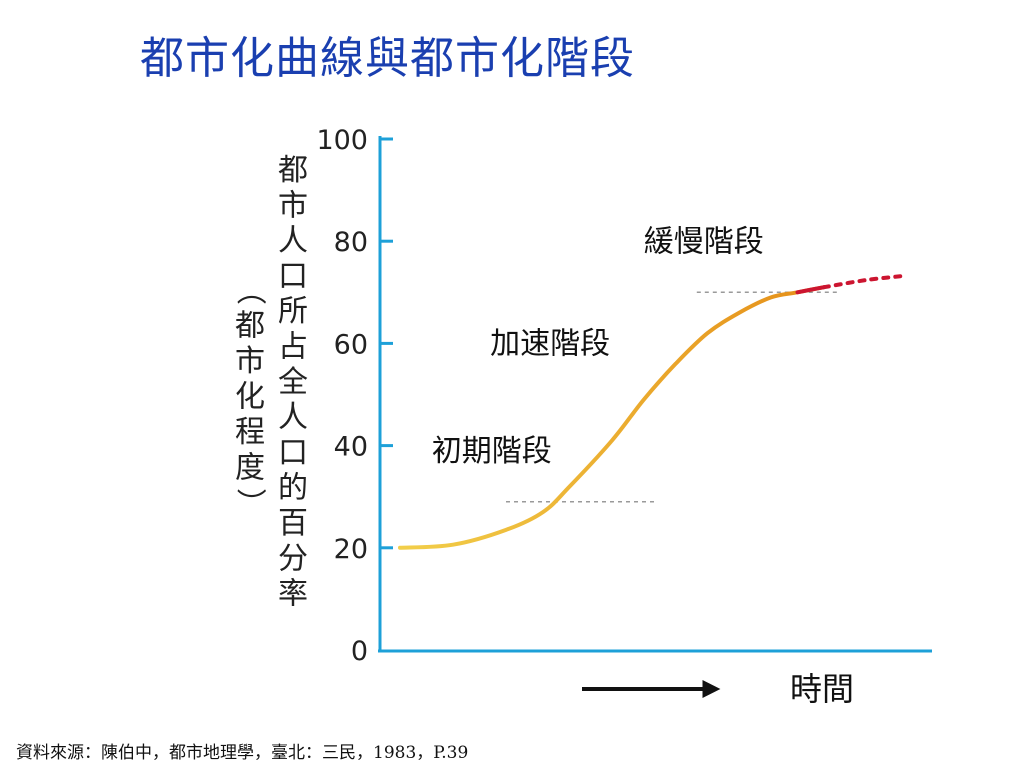 Image resolution: width=1024 pixels, height=768 pixels. I want to click on y-label-char: 率, so click(293, 594).